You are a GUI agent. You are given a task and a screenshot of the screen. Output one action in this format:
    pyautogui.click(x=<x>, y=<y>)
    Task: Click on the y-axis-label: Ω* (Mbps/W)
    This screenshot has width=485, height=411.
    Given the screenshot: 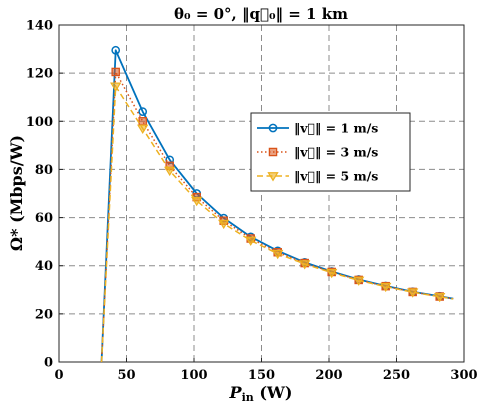 What is the action you would take?
    pyautogui.click(x=16, y=193)
    